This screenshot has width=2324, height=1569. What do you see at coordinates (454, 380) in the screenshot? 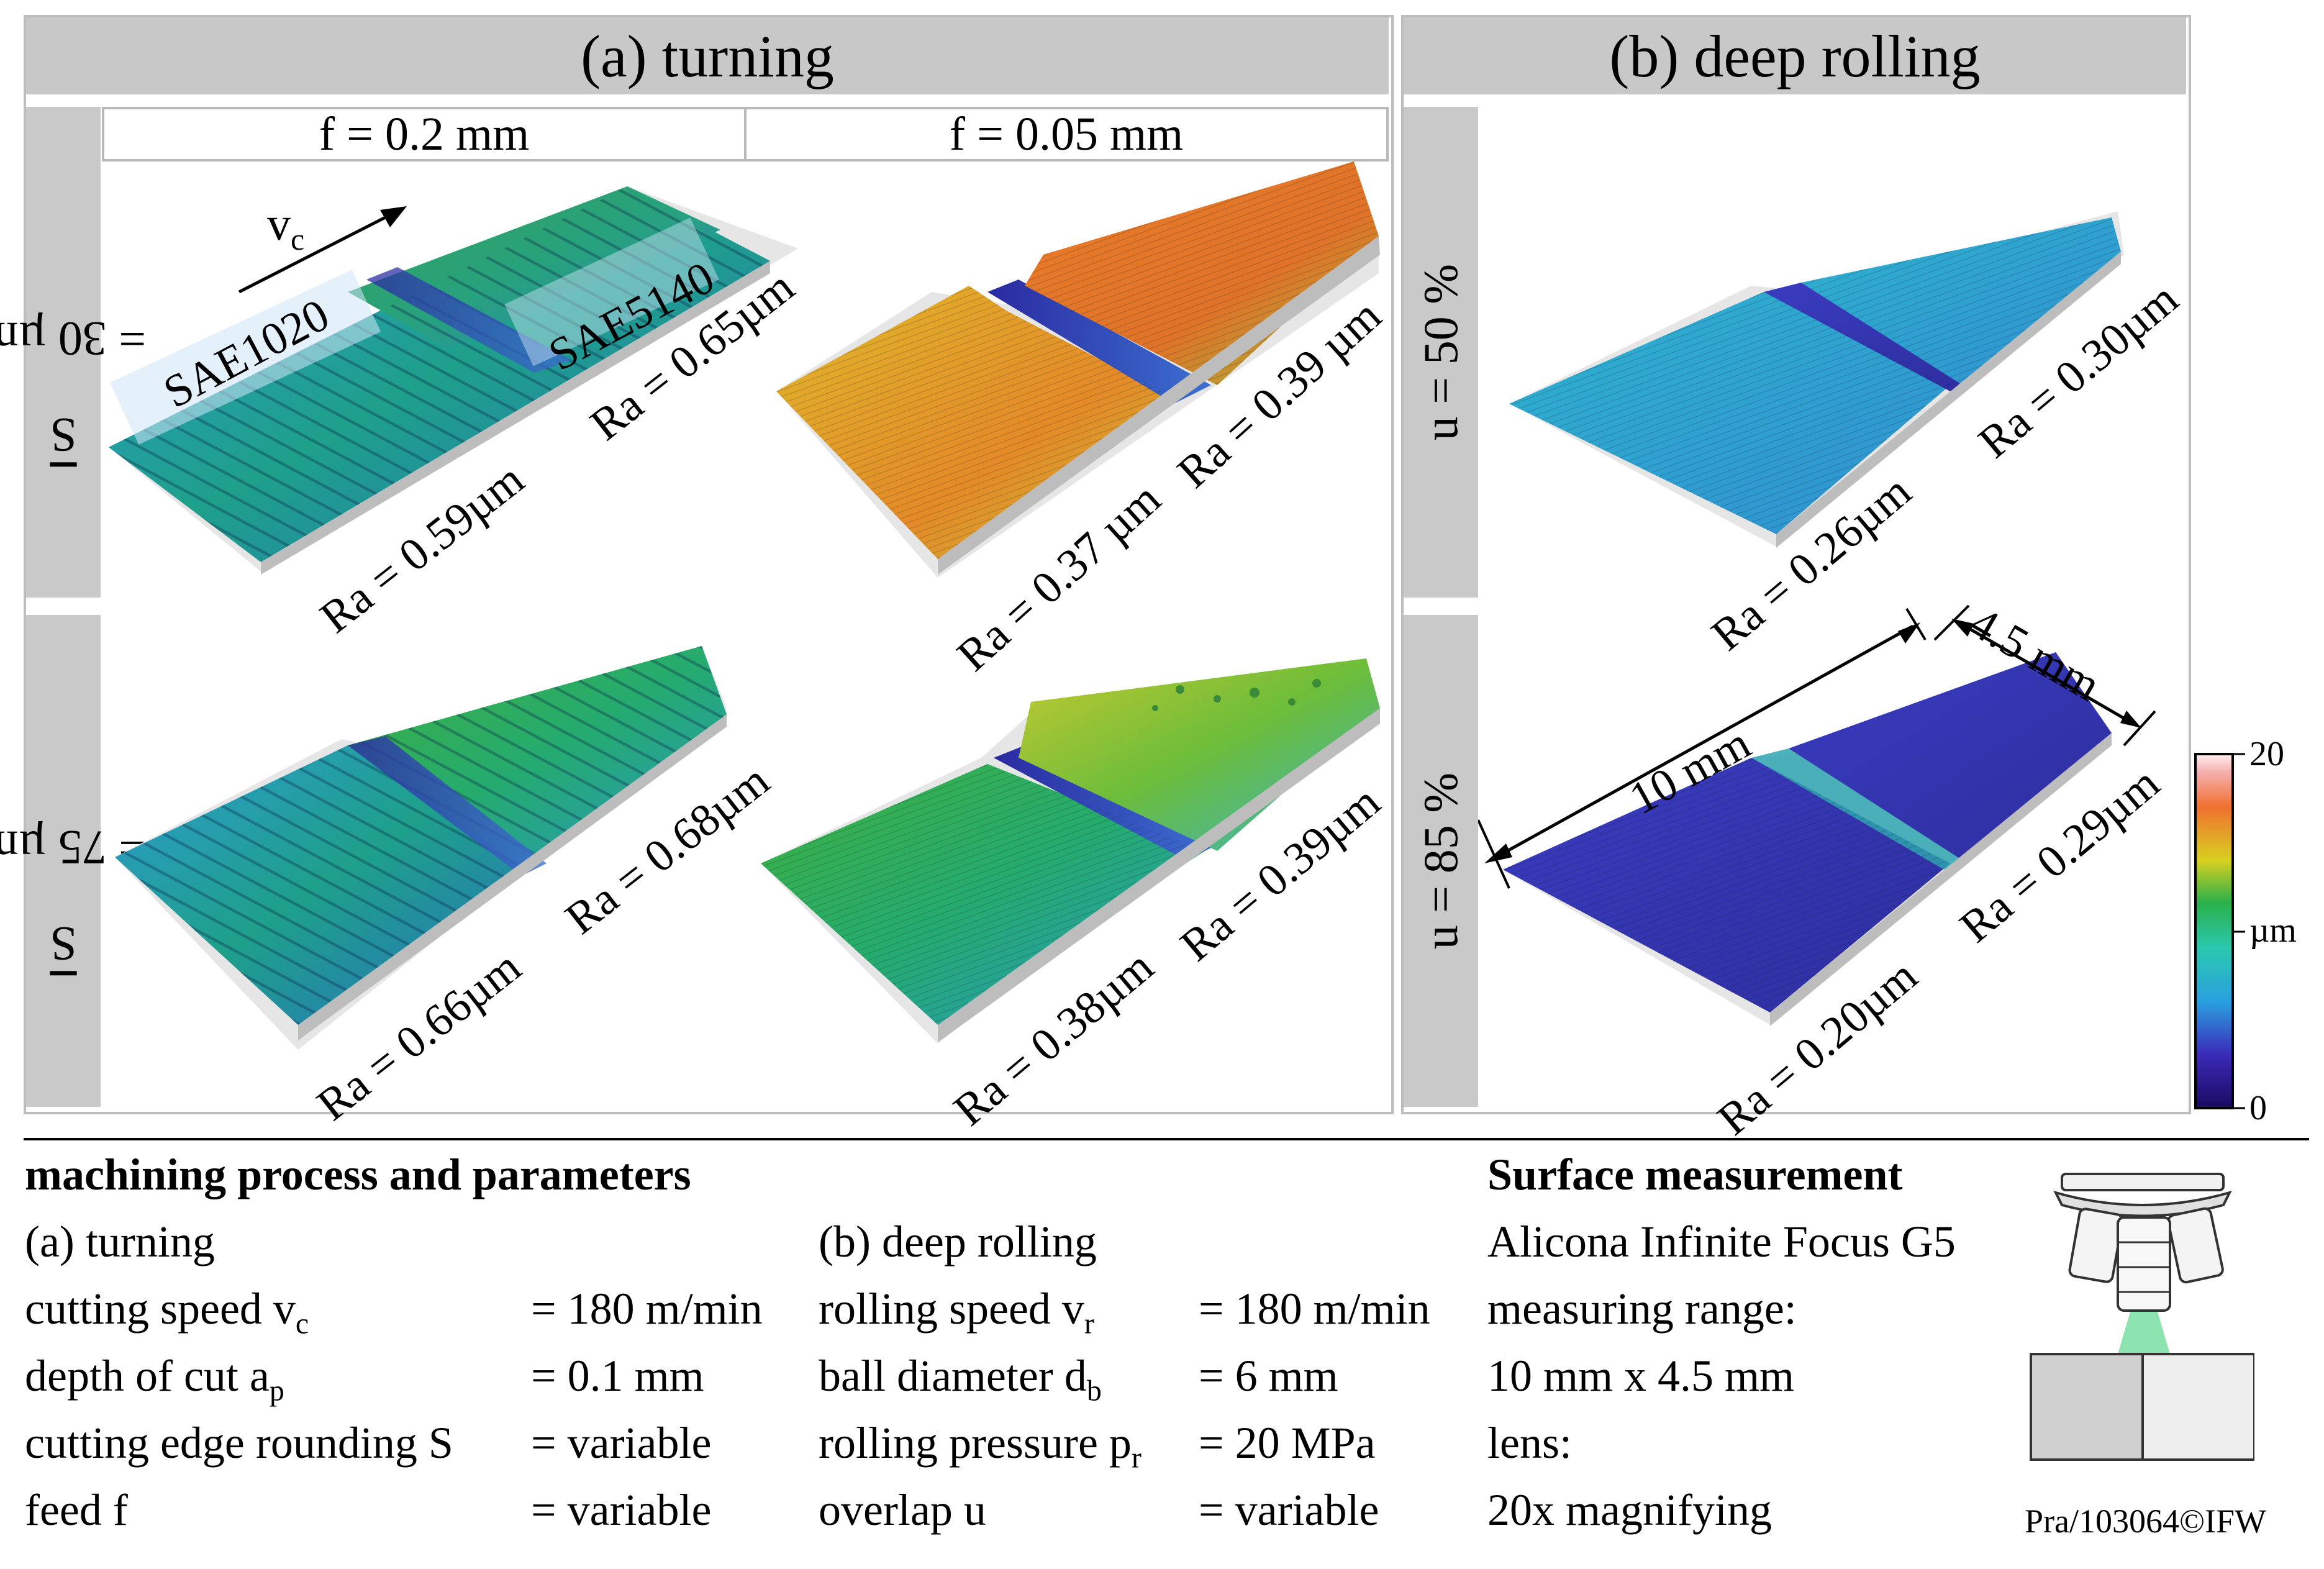
I see `surface-r1c1` at bounding box center [454, 380].